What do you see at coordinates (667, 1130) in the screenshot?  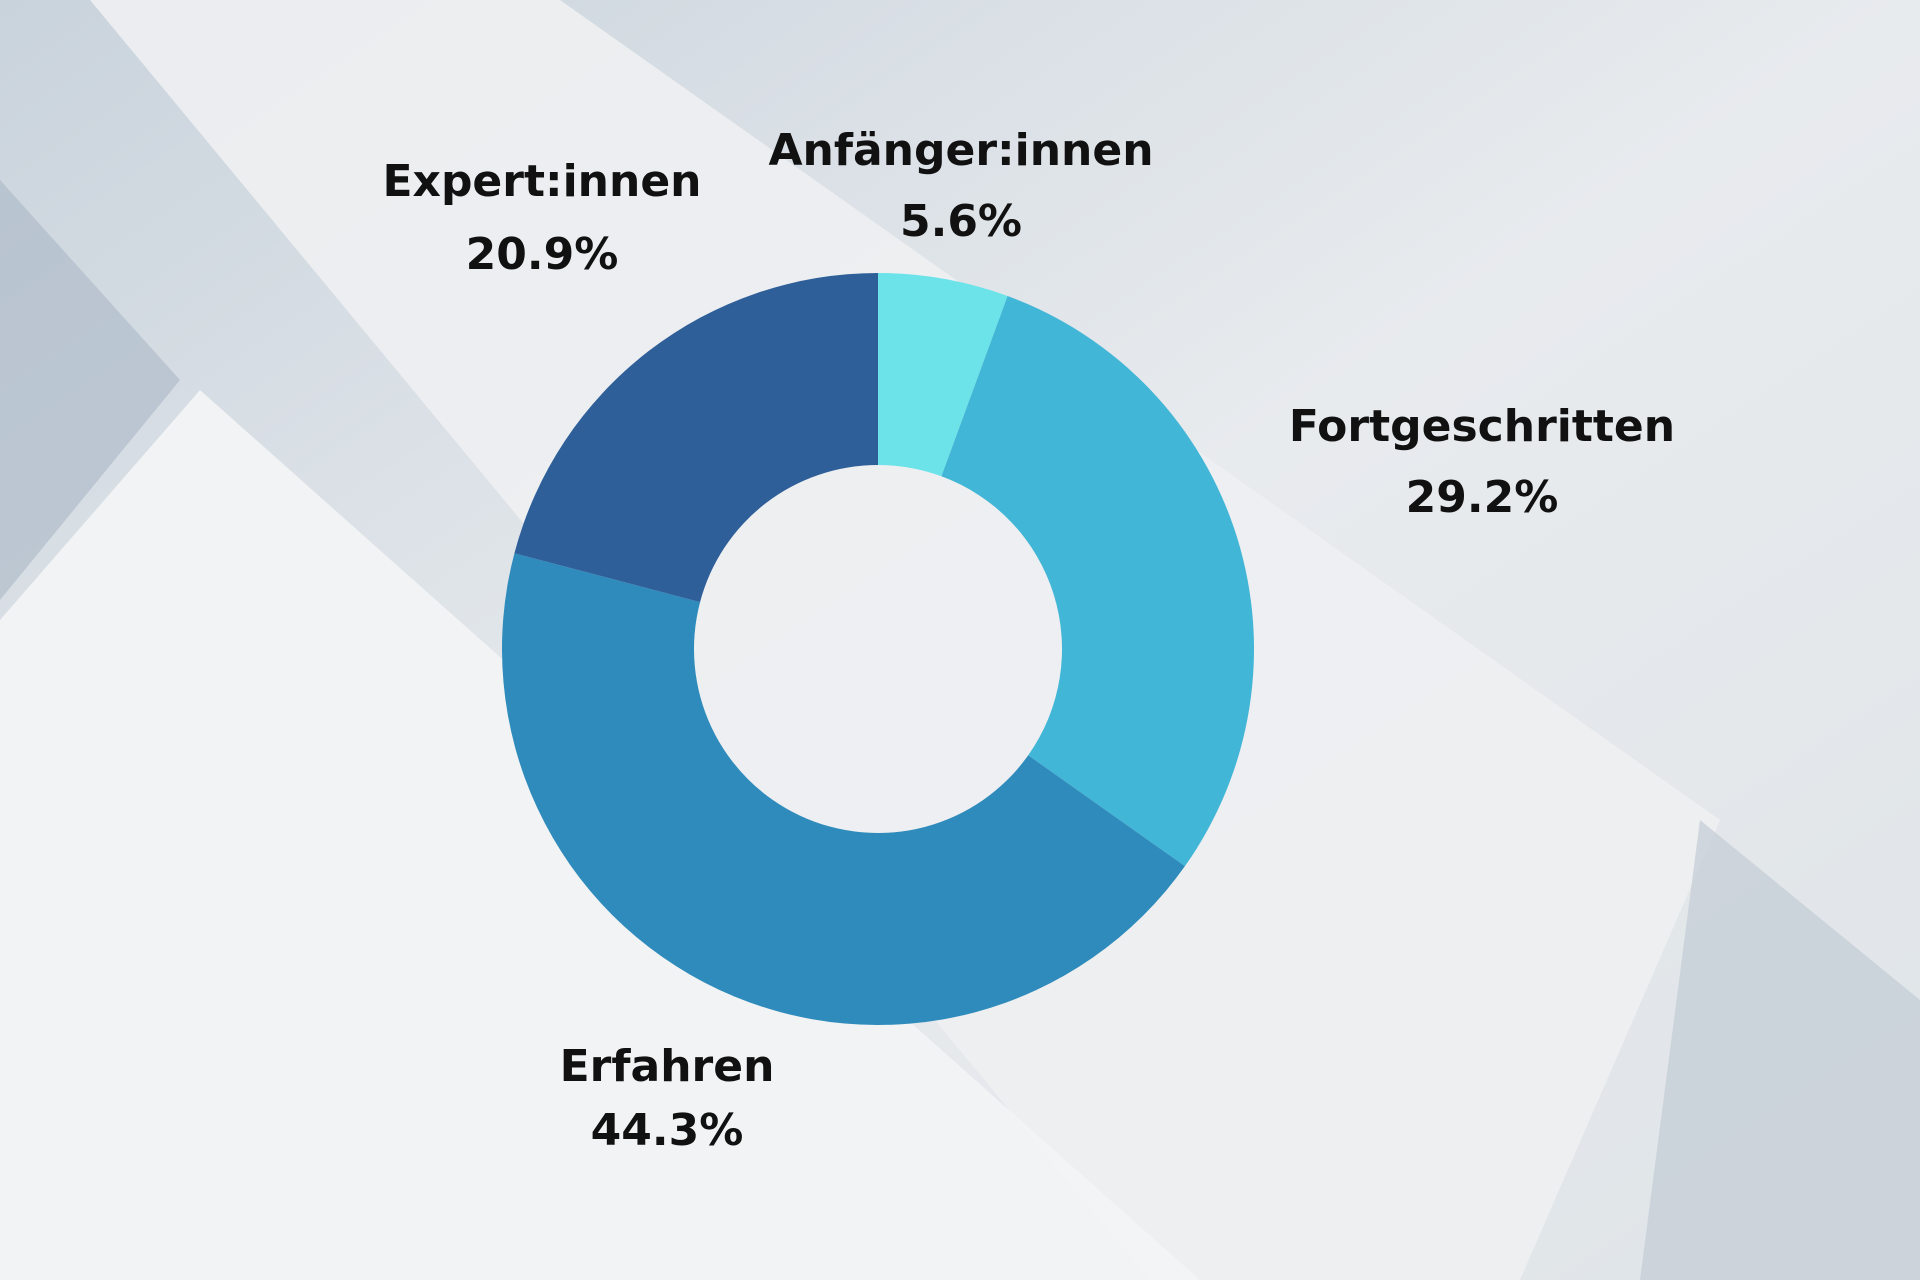 I see `slice-value-label: 44.3%` at bounding box center [667, 1130].